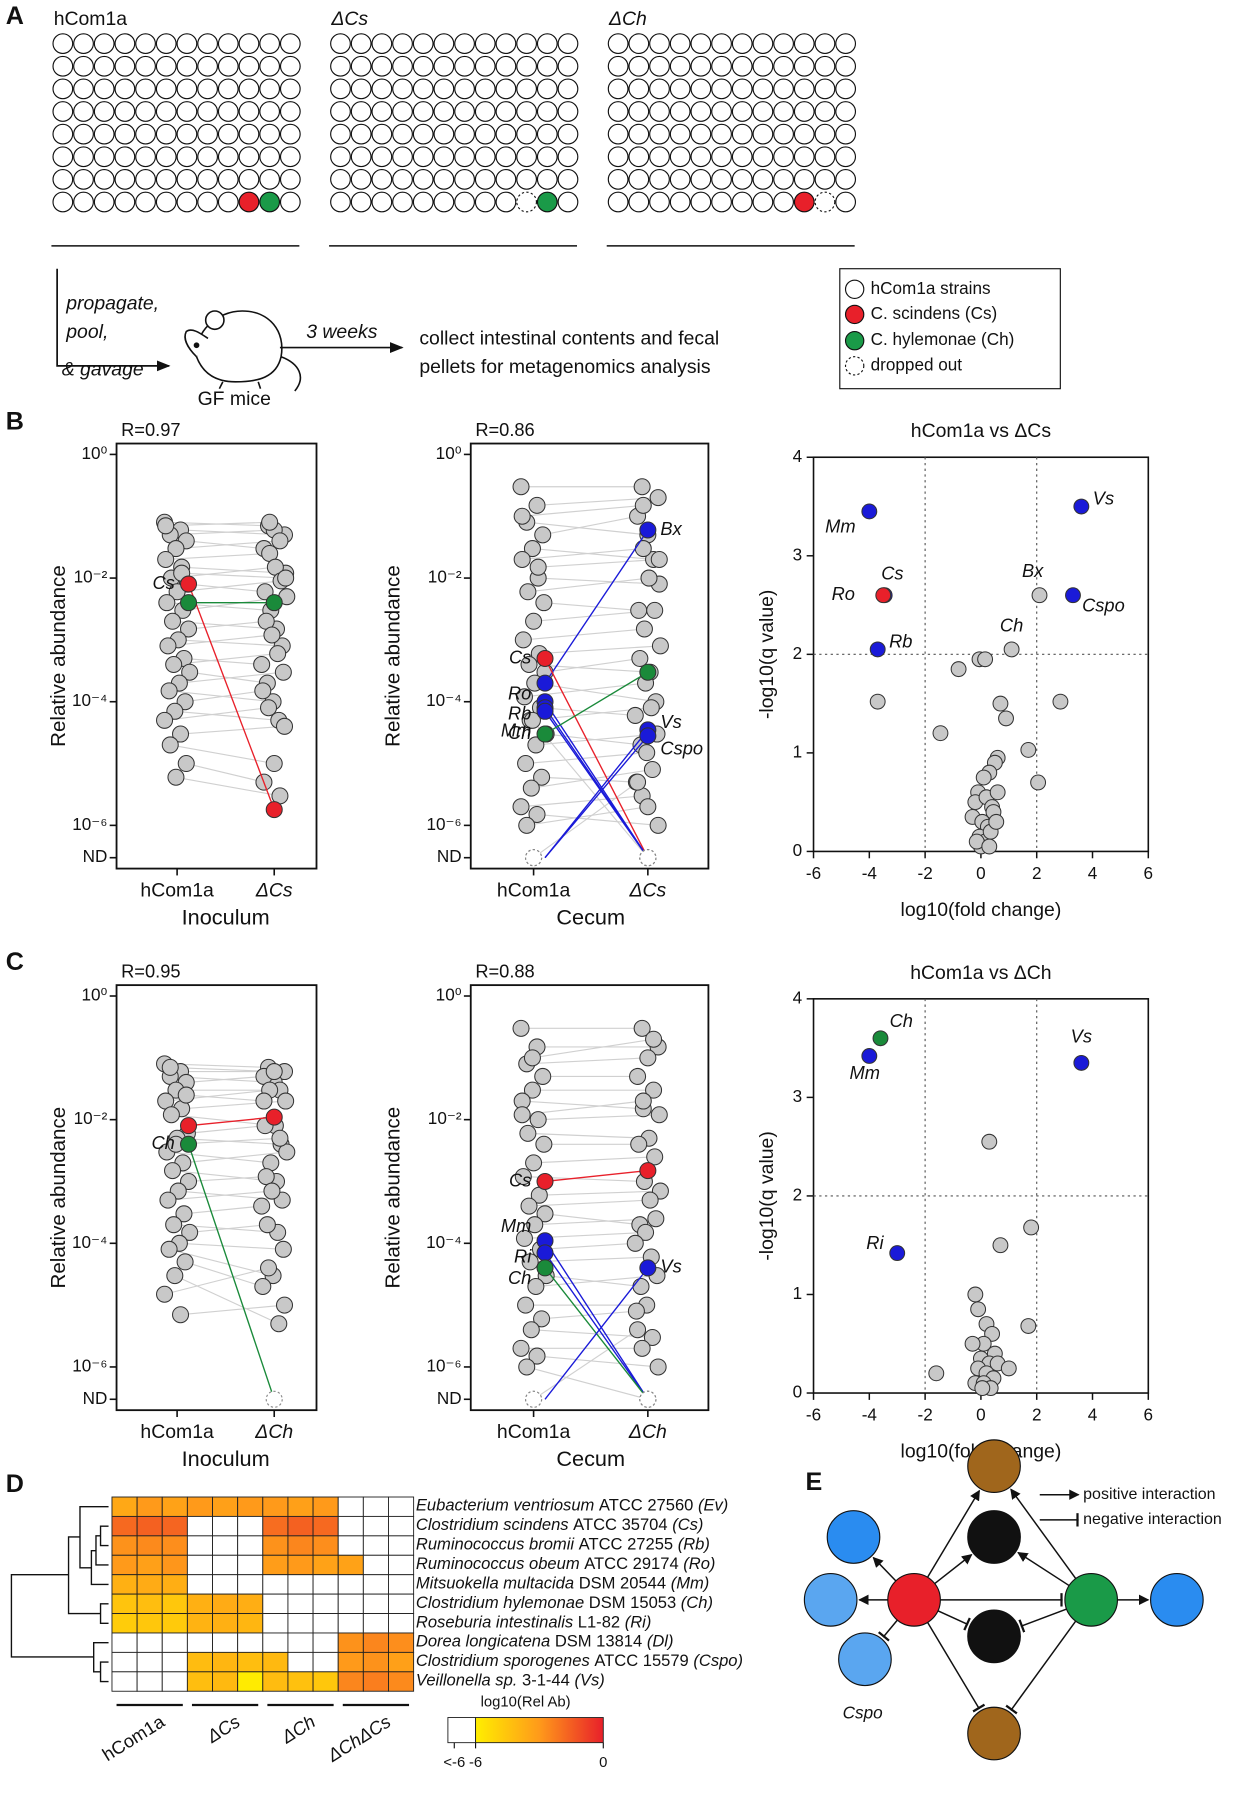  I want to click on y-tick-label: 1, so click(798, 751).